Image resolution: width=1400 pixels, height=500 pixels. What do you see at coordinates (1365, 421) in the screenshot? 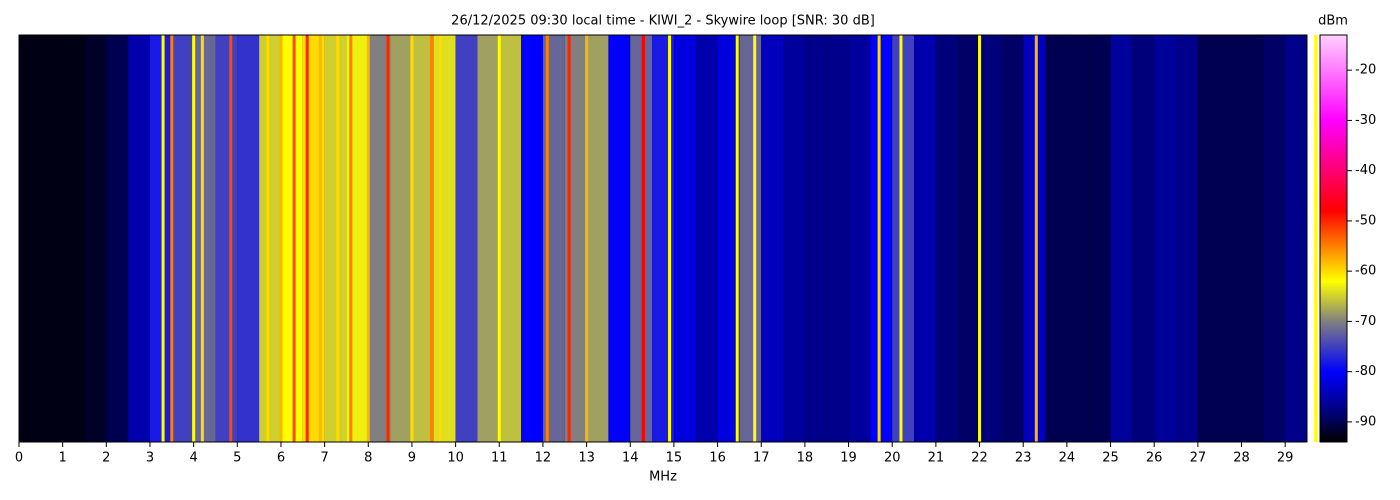
I see `colorbar-tick-label: -90` at bounding box center [1365, 421].